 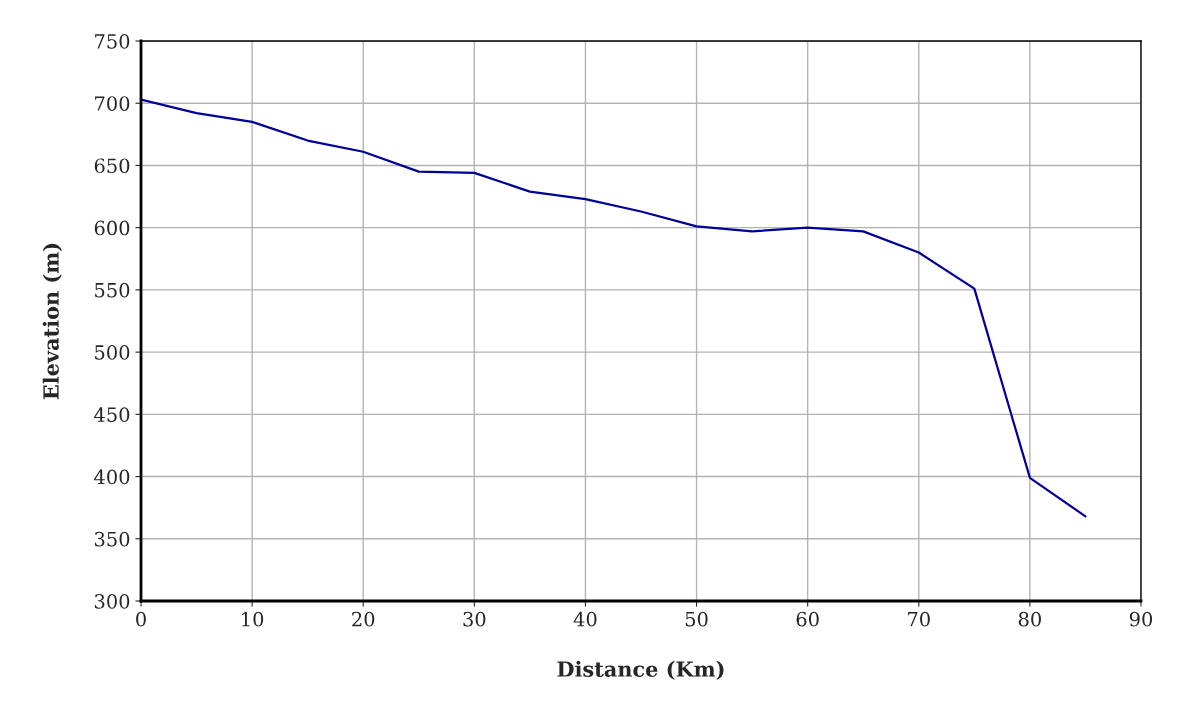 I want to click on x-tick-label: 30, so click(x=474, y=619).